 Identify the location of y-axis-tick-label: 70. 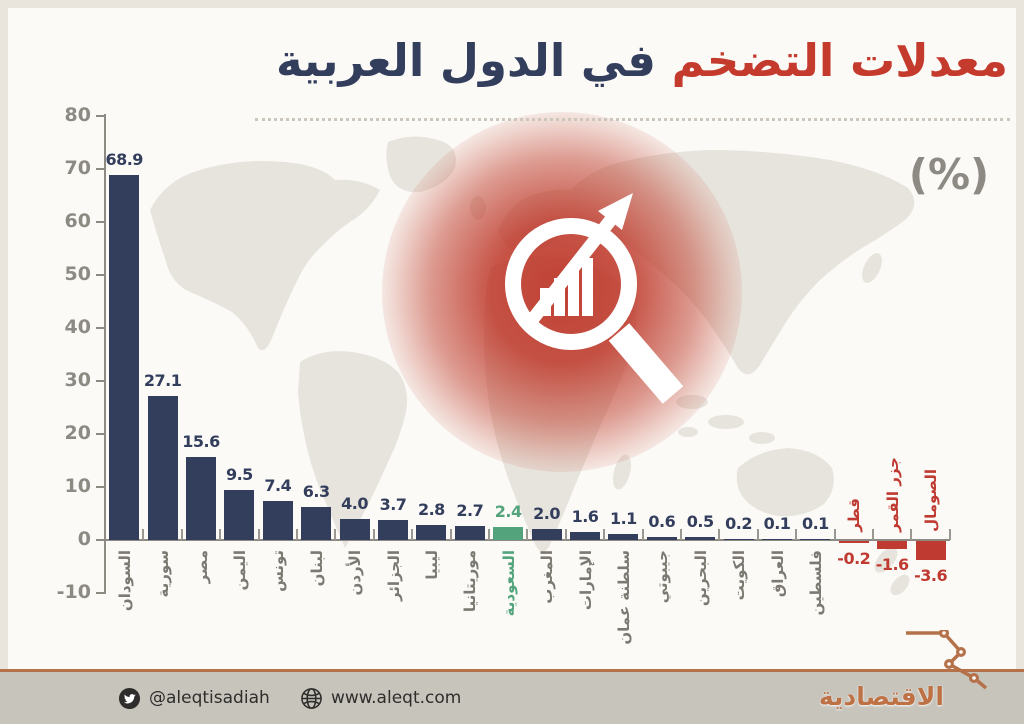
(77, 168).